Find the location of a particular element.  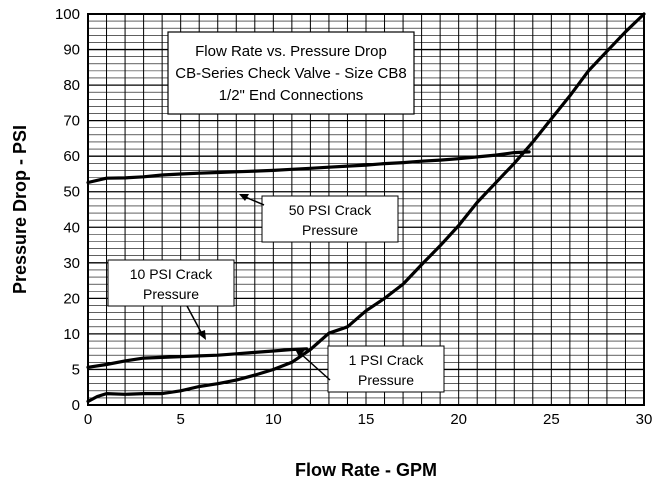

annotation-1psi: 1 PSI Crack Pressure is located at coordinates (370, 369).